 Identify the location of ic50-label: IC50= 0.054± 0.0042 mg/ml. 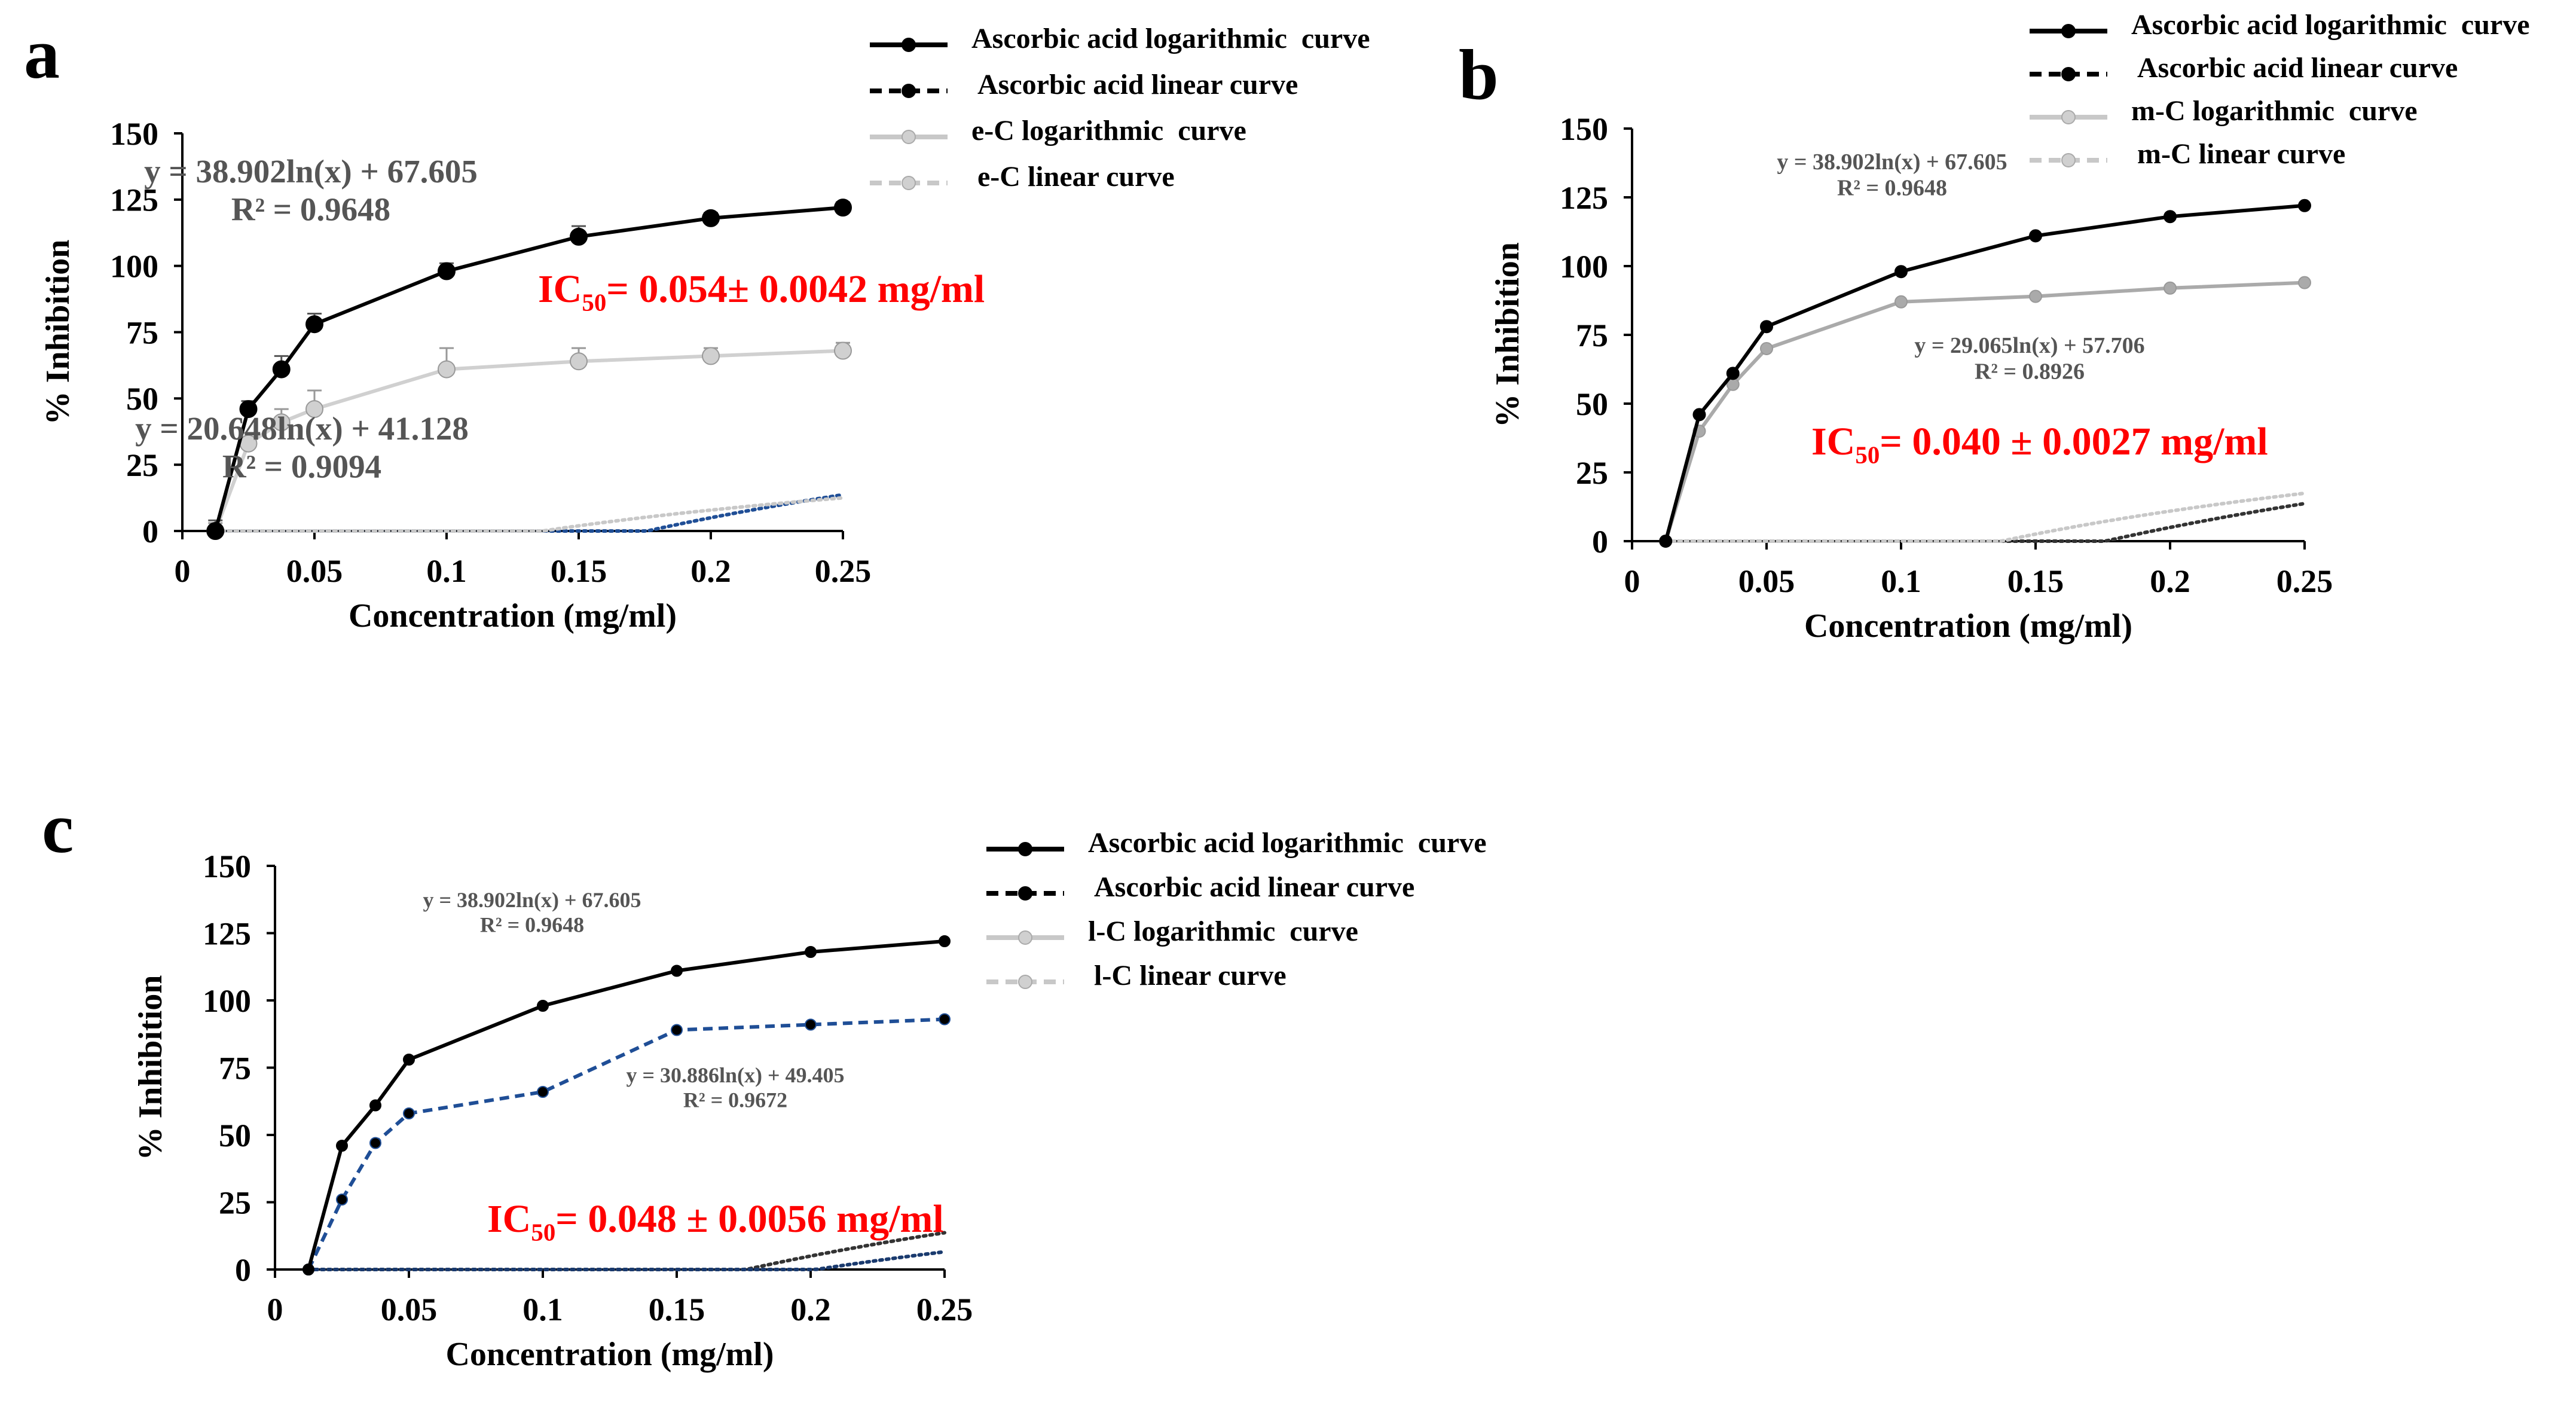
(762, 291).